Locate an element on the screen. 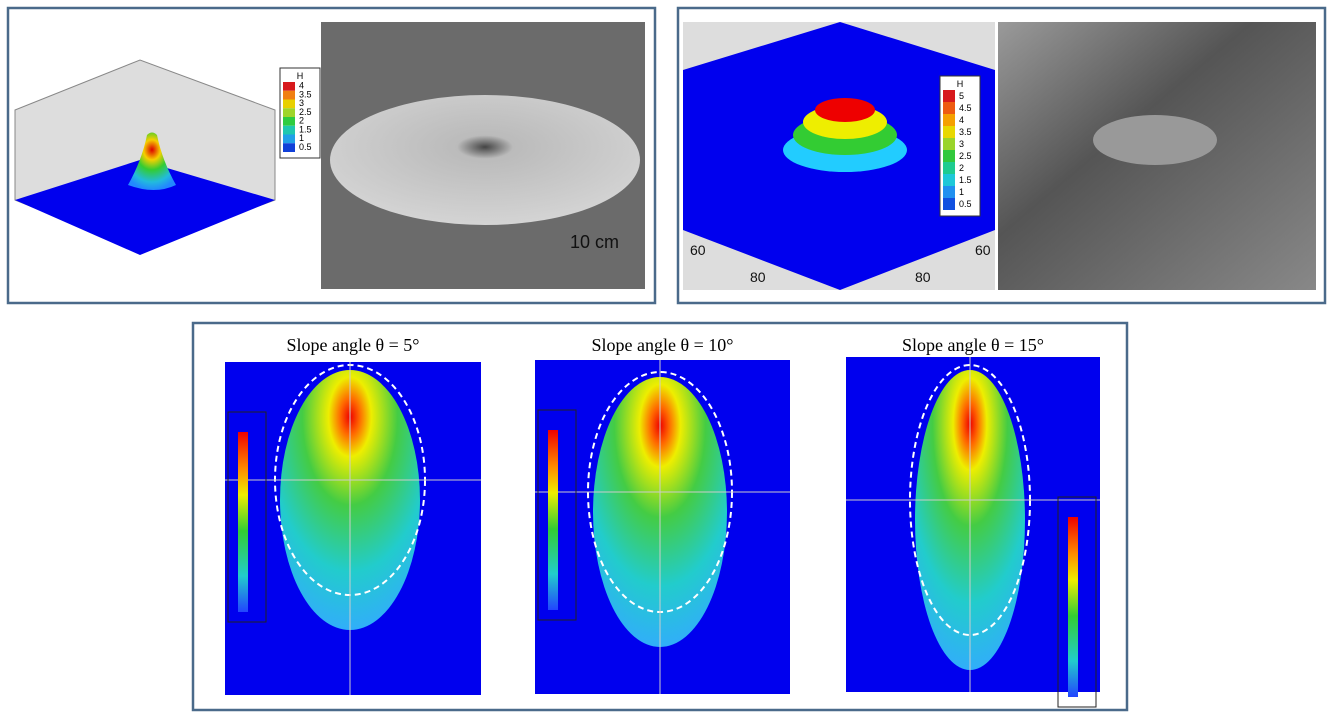 Image resolution: width=1333 pixels, height=716 pixels. panel-title: Slope angle θ = 5° is located at coordinates (353, 345).